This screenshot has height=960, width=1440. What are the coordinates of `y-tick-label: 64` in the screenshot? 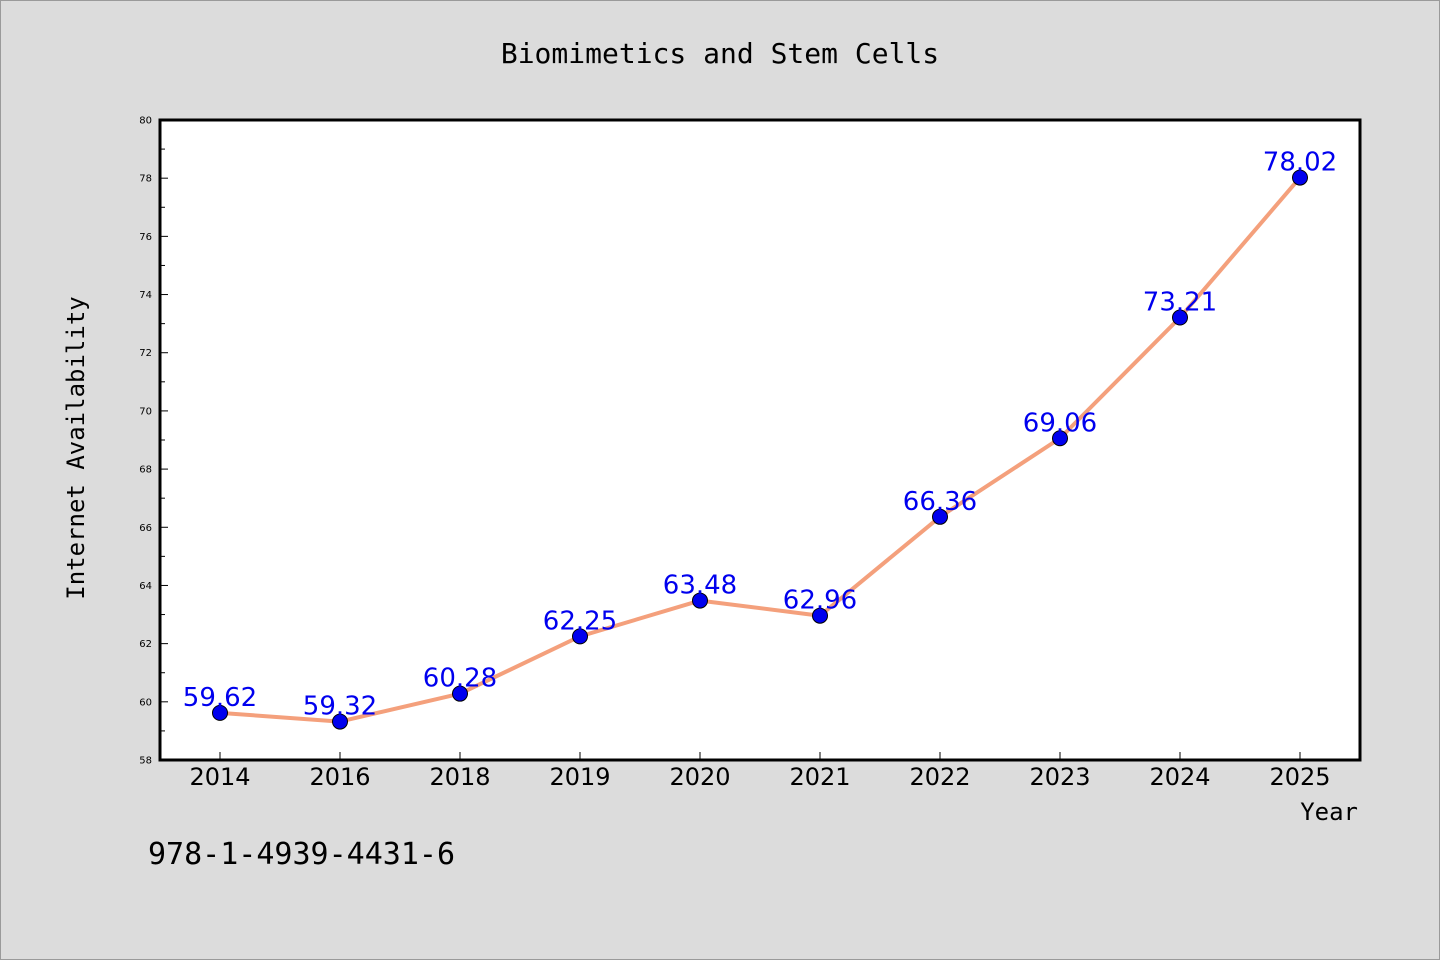 It's located at (145, 586).